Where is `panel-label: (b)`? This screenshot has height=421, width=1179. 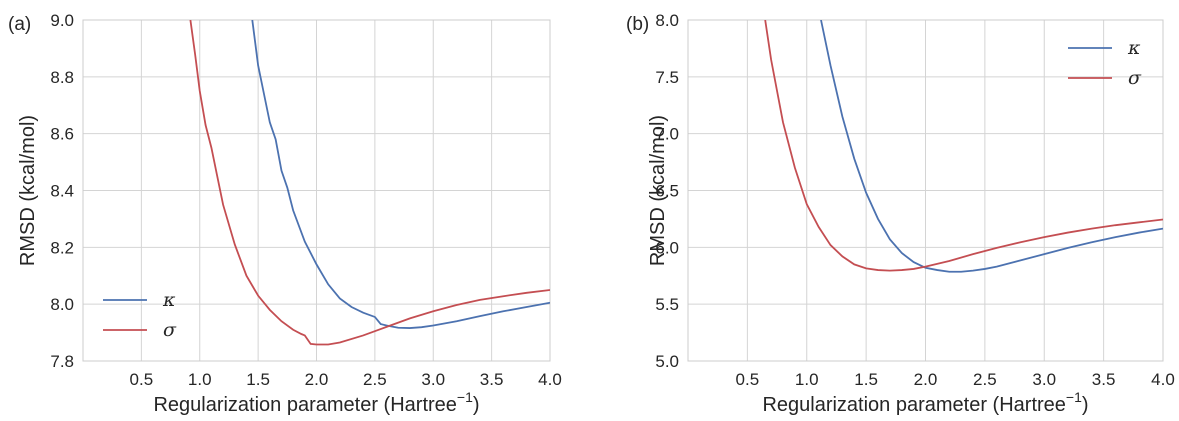 panel-label: (b) is located at coordinates (637, 24).